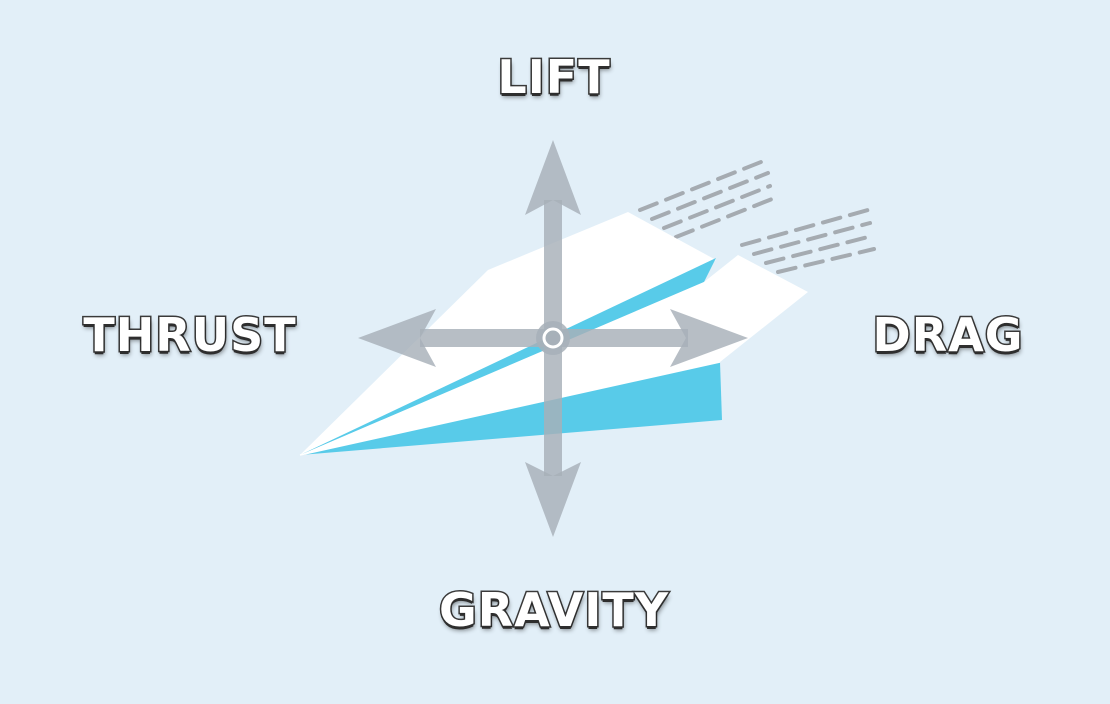  What do you see at coordinates (553, 610) in the screenshot?
I see `gravity-label: GRAVITY` at bounding box center [553, 610].